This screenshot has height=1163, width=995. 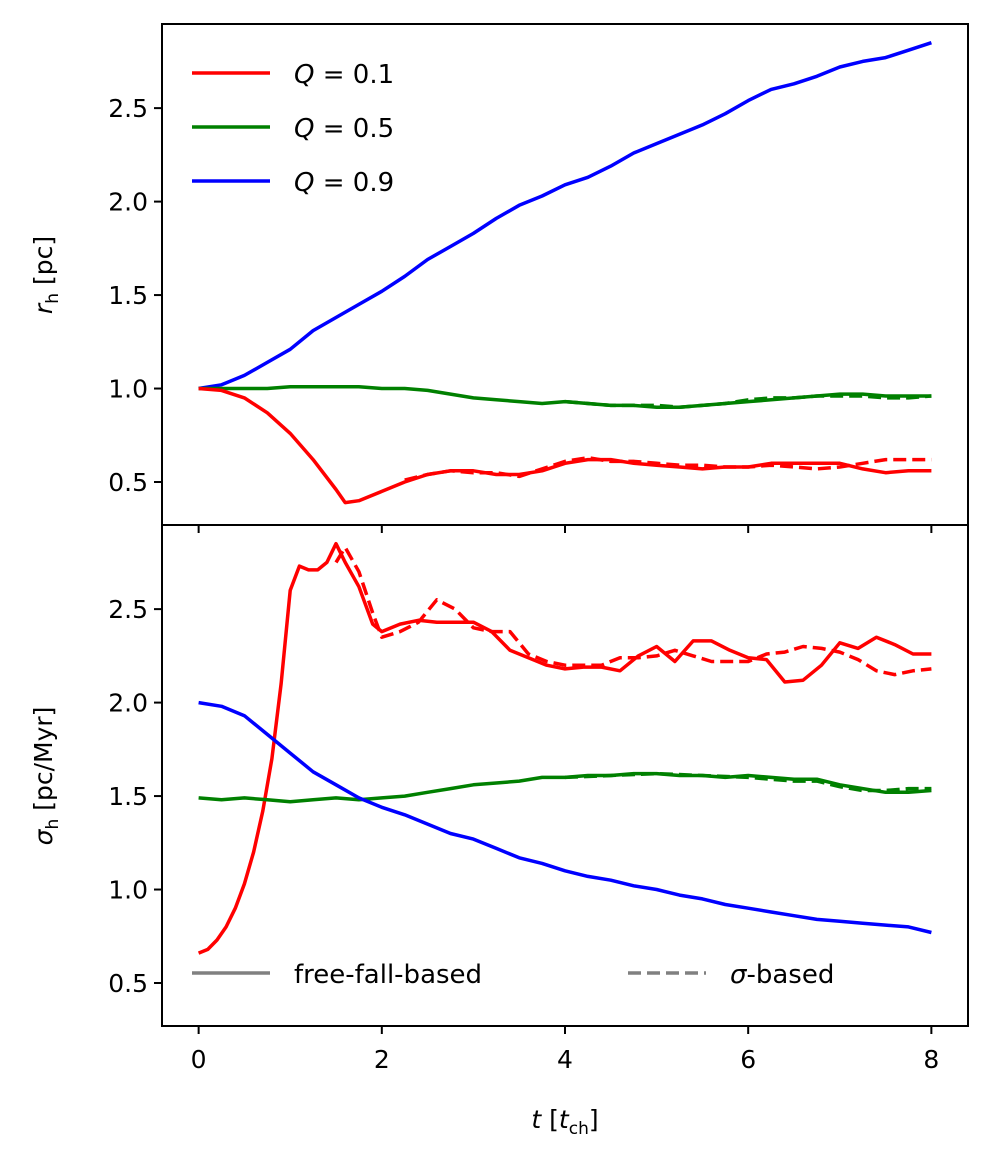 I want to click on xtick-label: 0, so click(x=199, y=1059).